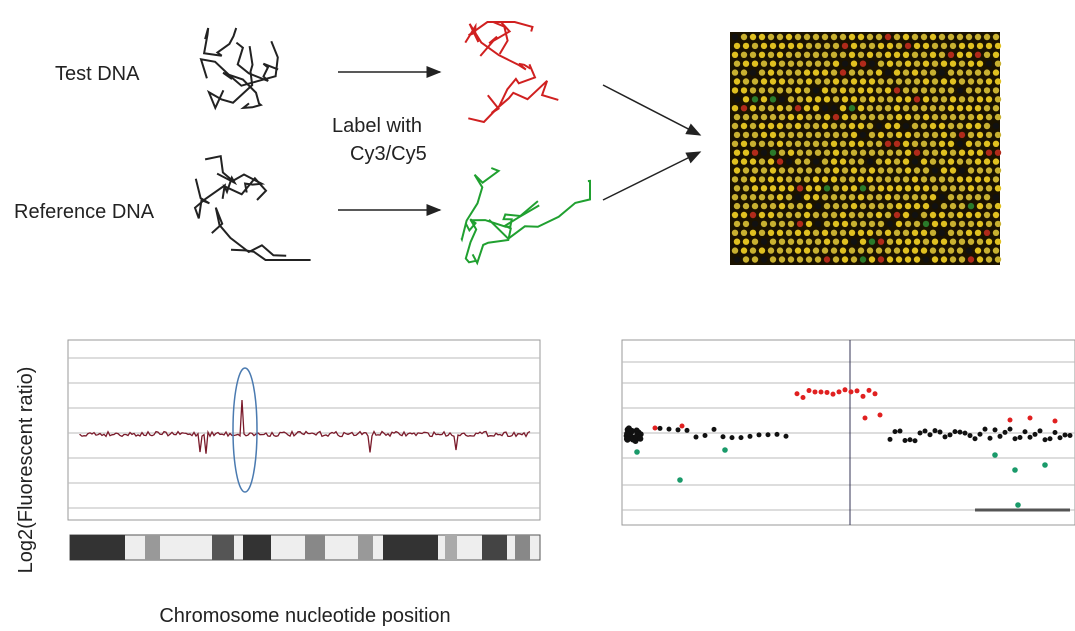  I want to click on arrow, so click(652, 110).